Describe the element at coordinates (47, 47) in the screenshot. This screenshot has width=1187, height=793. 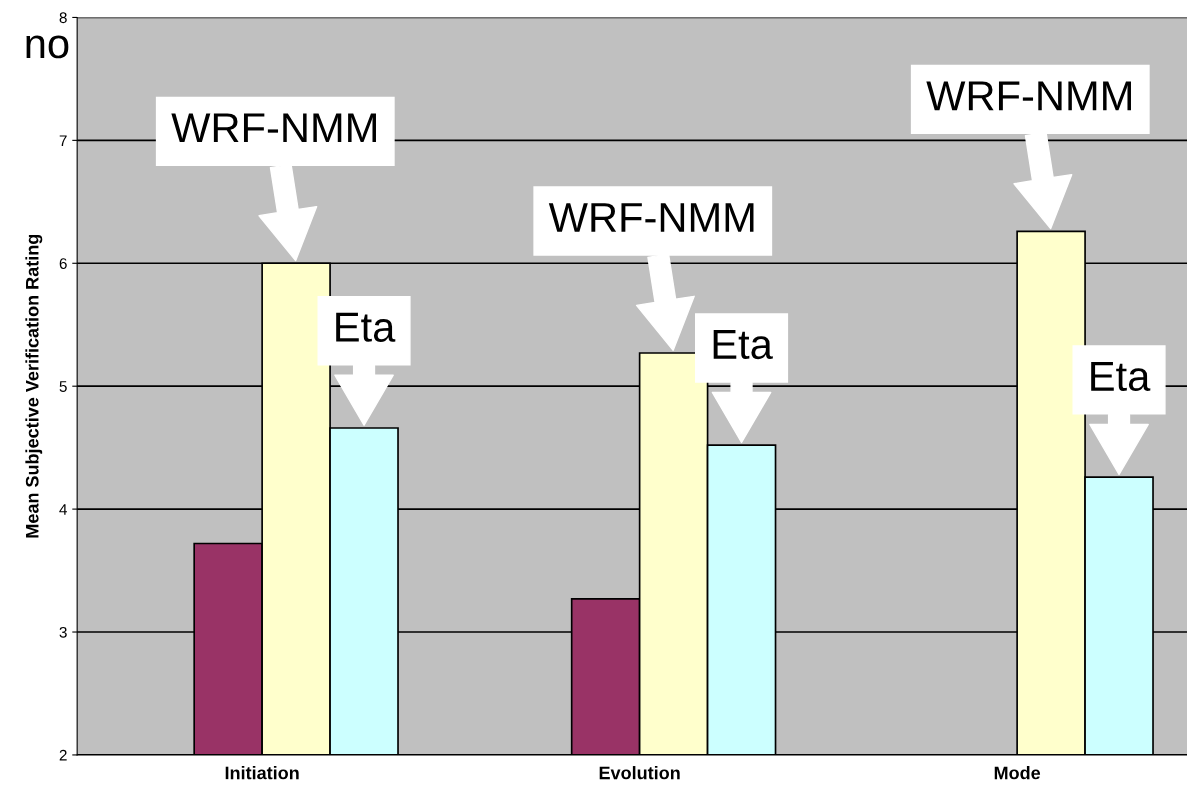
I see `text: no` at that location.